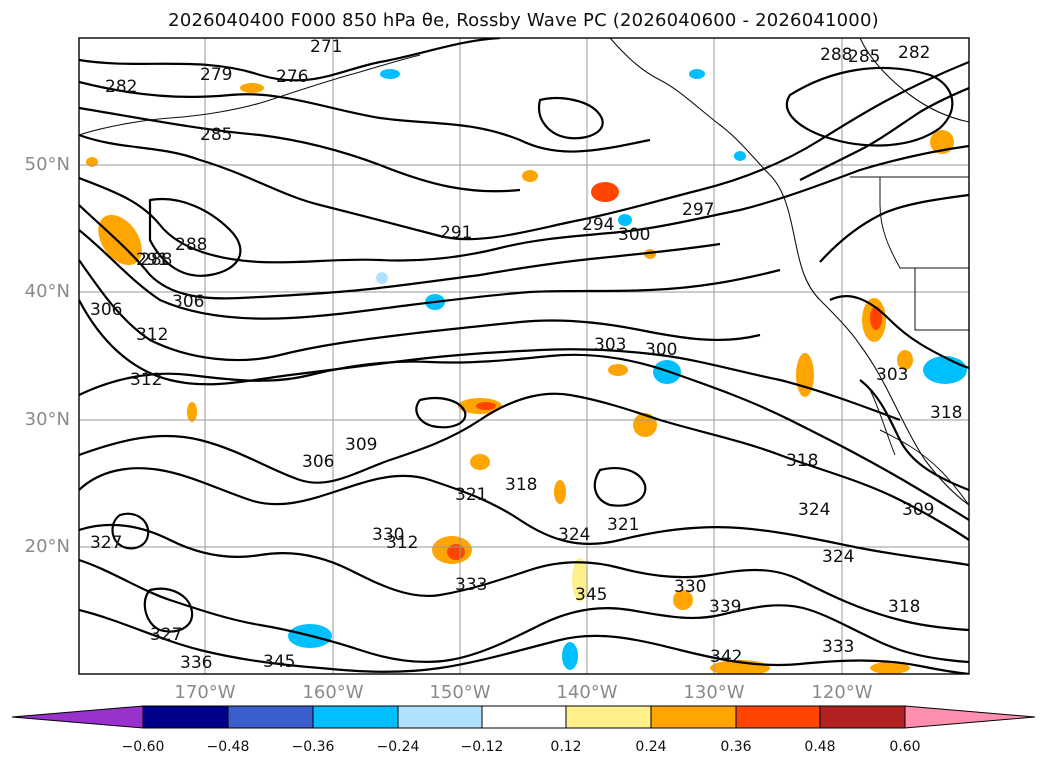 The width and height of the screenshot is (1047, 767). What do you see at coordinates (970, 717) in the screenshot?
I see `colorbar-extend-max` at bounding box center [970, 717].